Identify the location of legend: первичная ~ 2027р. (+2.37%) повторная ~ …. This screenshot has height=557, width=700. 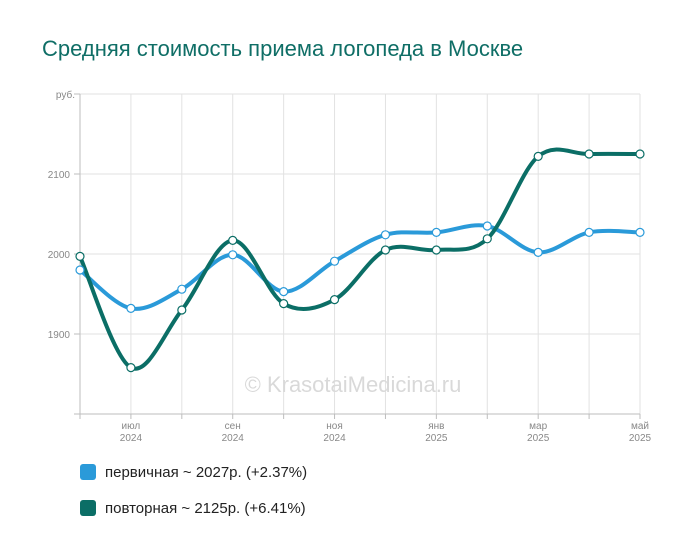
(193, 498).